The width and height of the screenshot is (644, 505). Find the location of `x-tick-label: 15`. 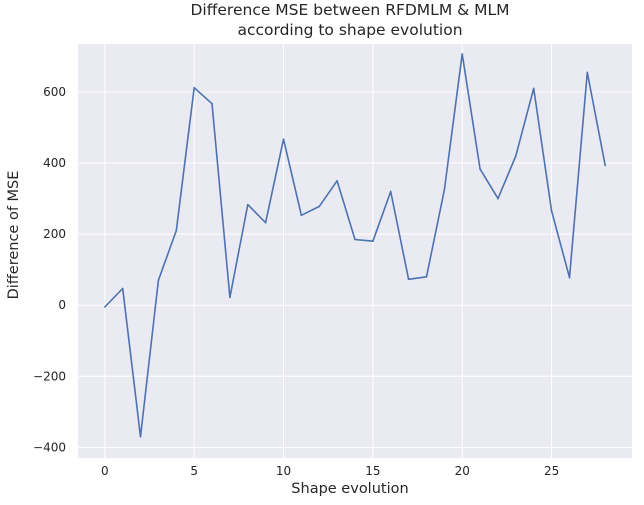

x-tick-label: 15 is located at coordinates (372, 471).